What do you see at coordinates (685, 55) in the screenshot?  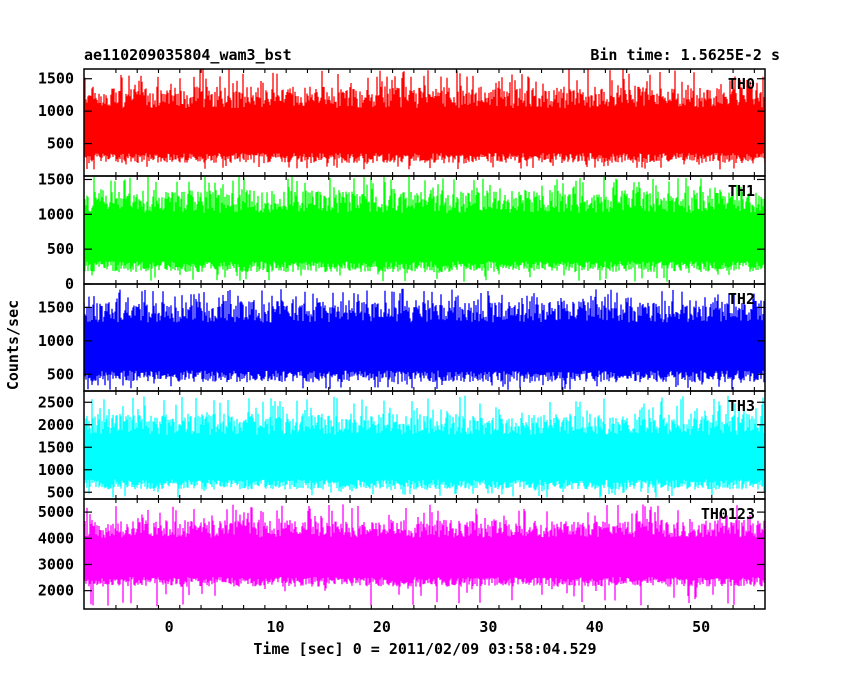 I see `bin-time-label: Bin time: 1.5625E-2 s` at bounding box center [685, 55].